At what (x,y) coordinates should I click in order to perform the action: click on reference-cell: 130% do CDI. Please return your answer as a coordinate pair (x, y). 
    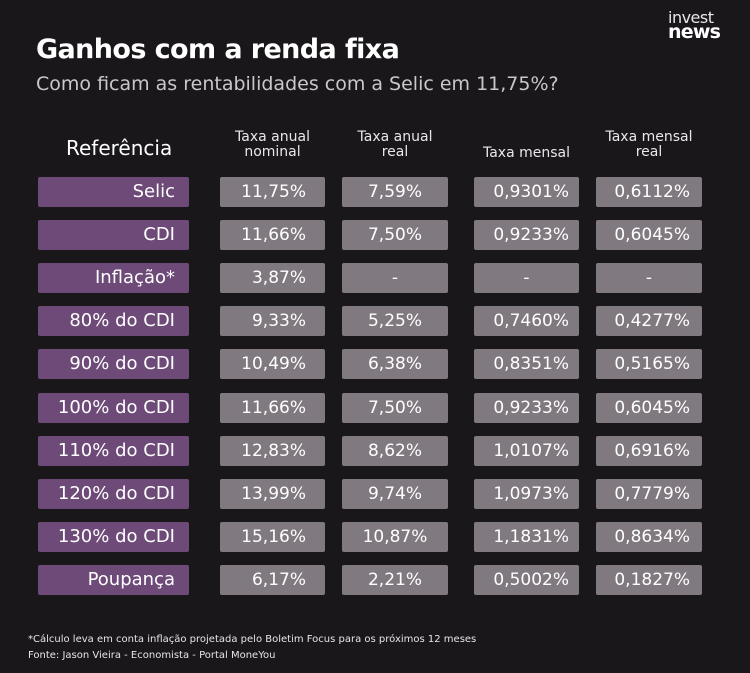
    Looking at the image, I should click on (113, 537).